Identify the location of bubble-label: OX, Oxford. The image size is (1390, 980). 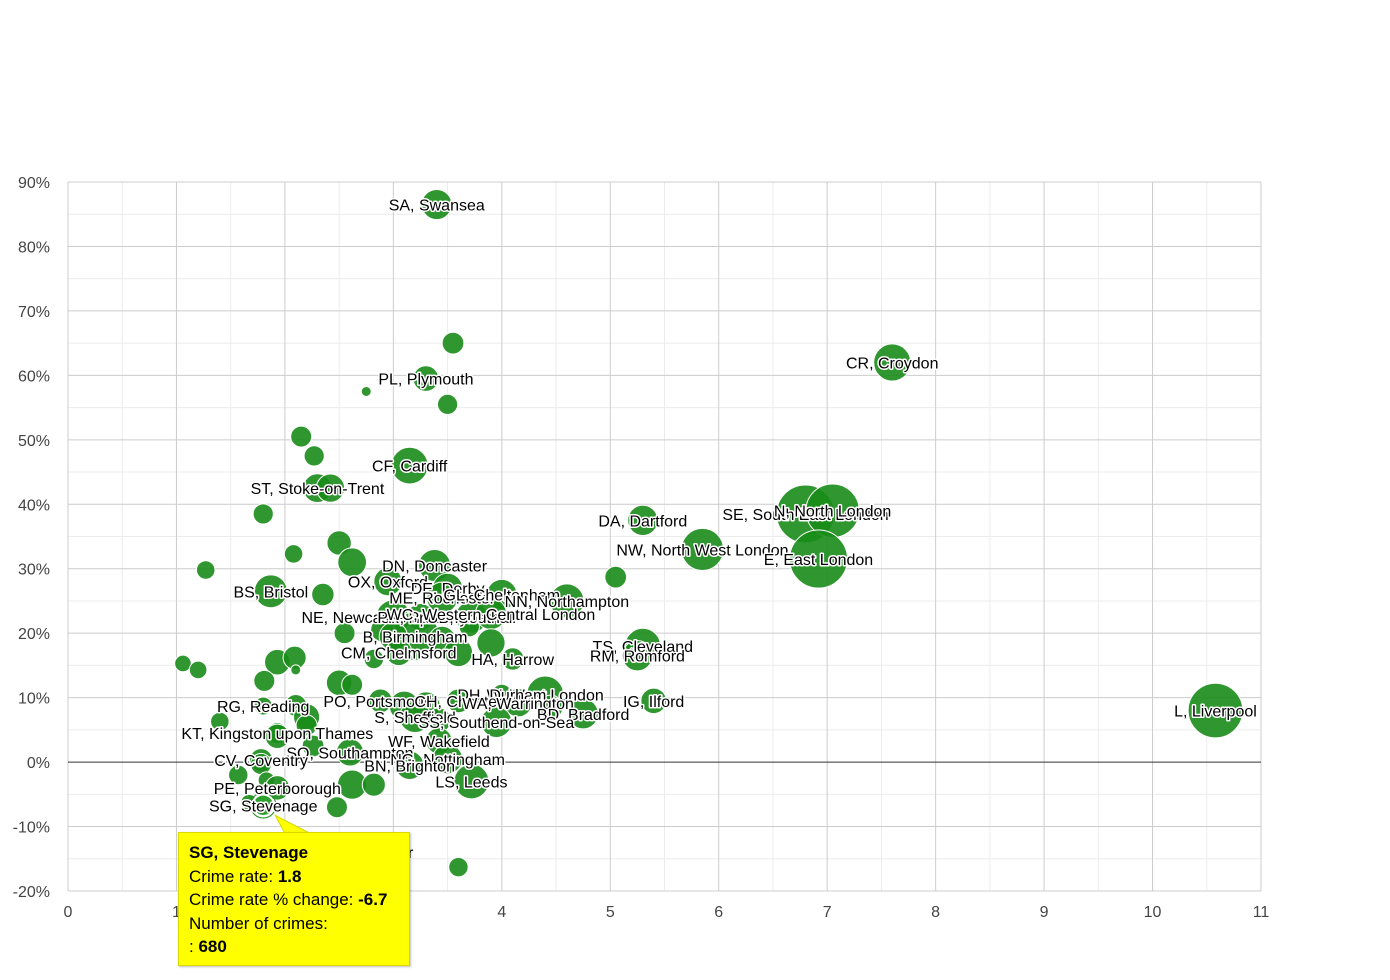
(388, 583).